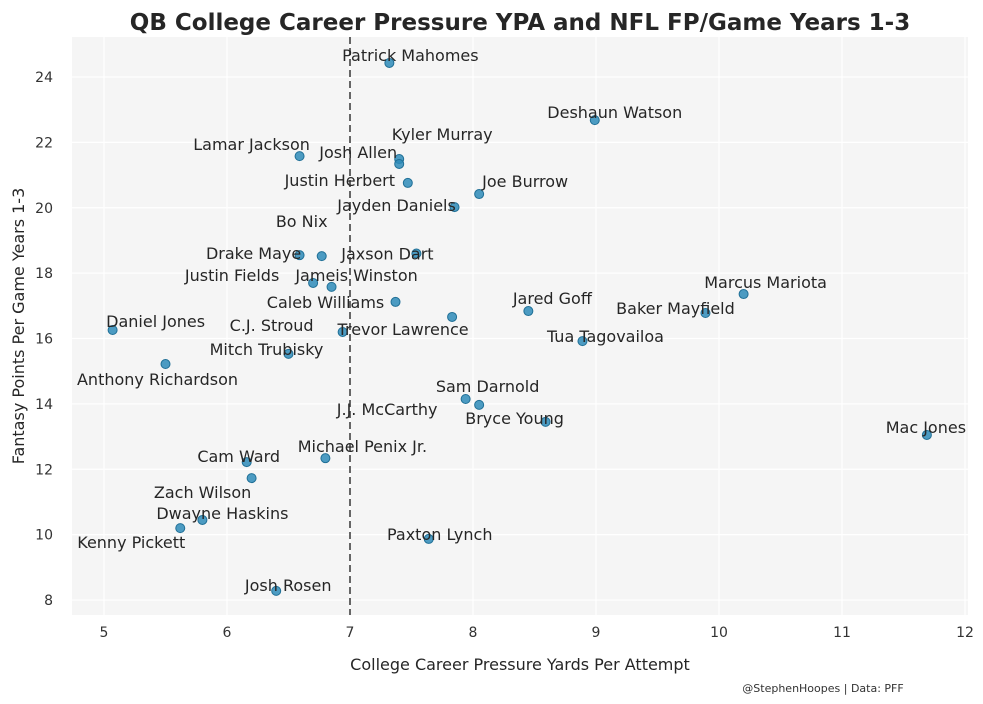 This screenshot has height=704, width=983. I want to click on point-label: Jayden Daniels, so click(396, 205).